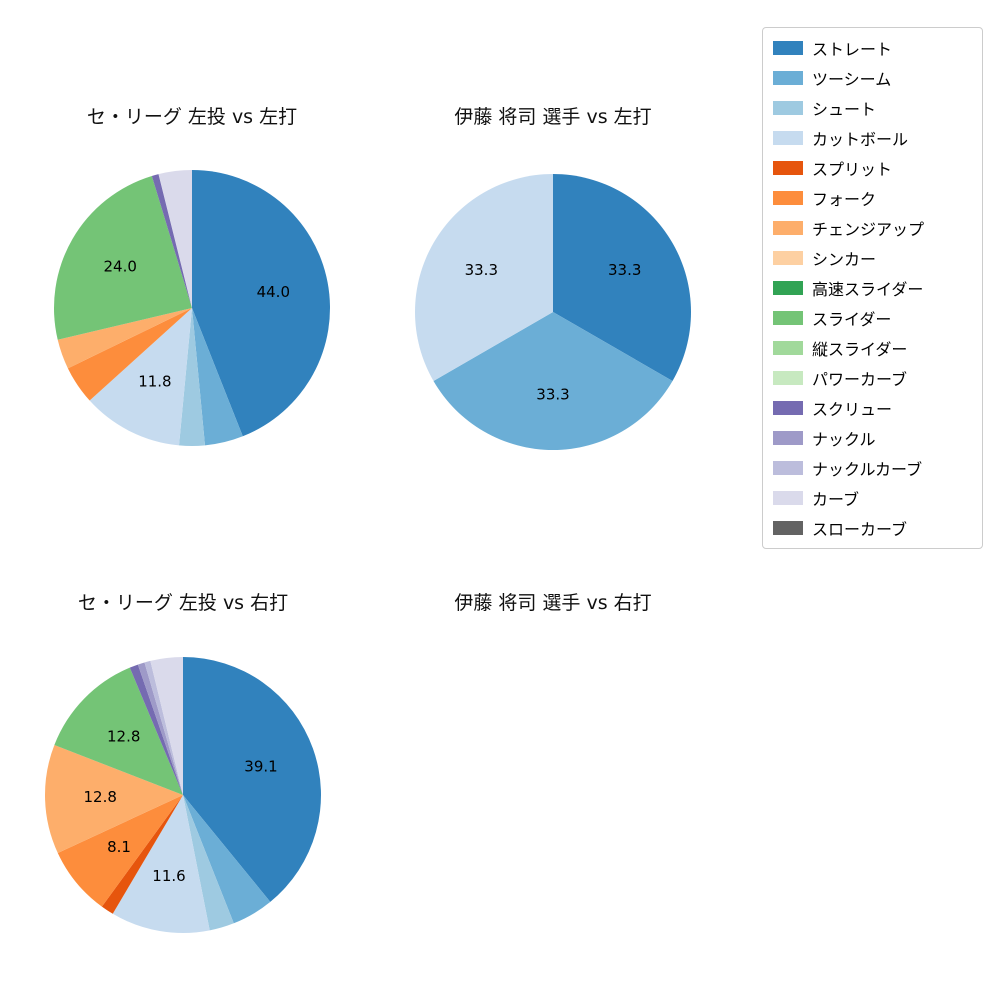 The image size is (1000, 1000). I want to click on legend-item: シュート, so click(872, 108).